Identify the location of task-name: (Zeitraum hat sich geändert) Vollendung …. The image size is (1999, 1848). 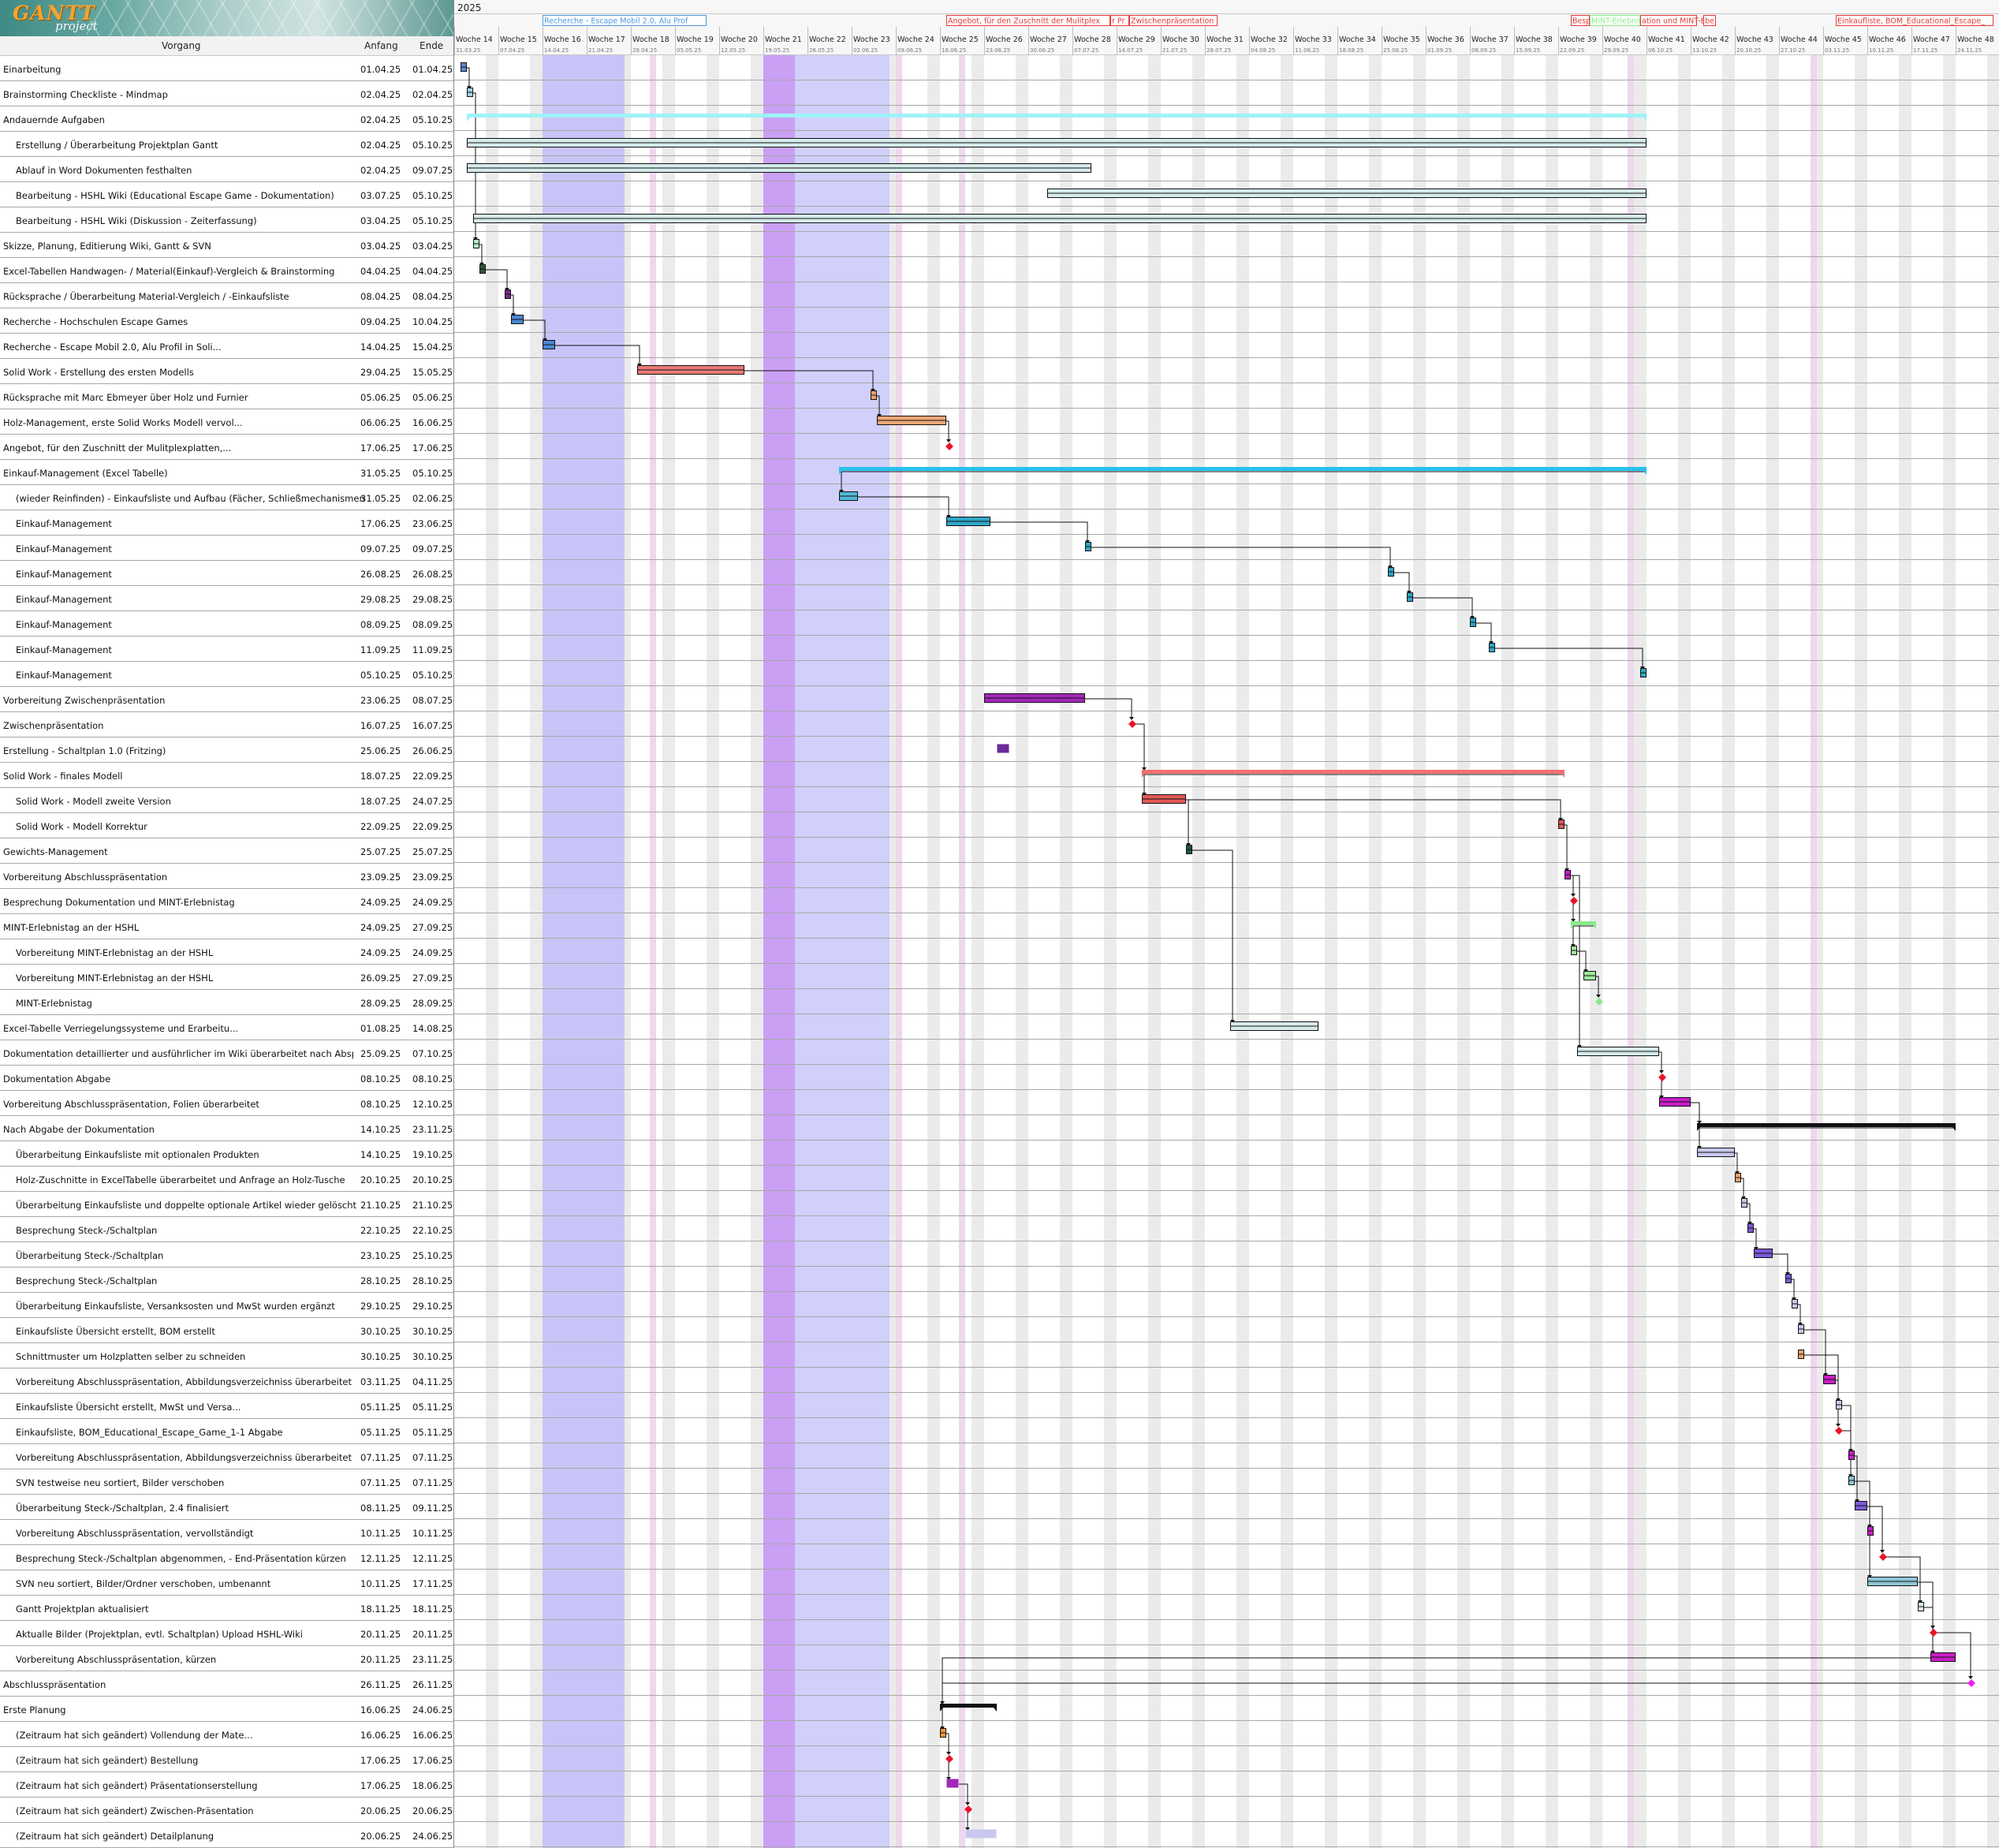
(134, 1735).